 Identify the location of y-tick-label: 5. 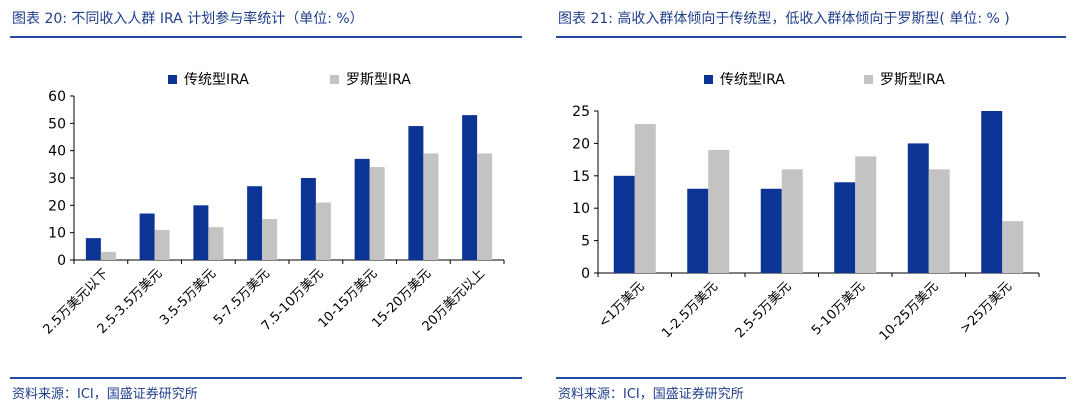
(585, 242).